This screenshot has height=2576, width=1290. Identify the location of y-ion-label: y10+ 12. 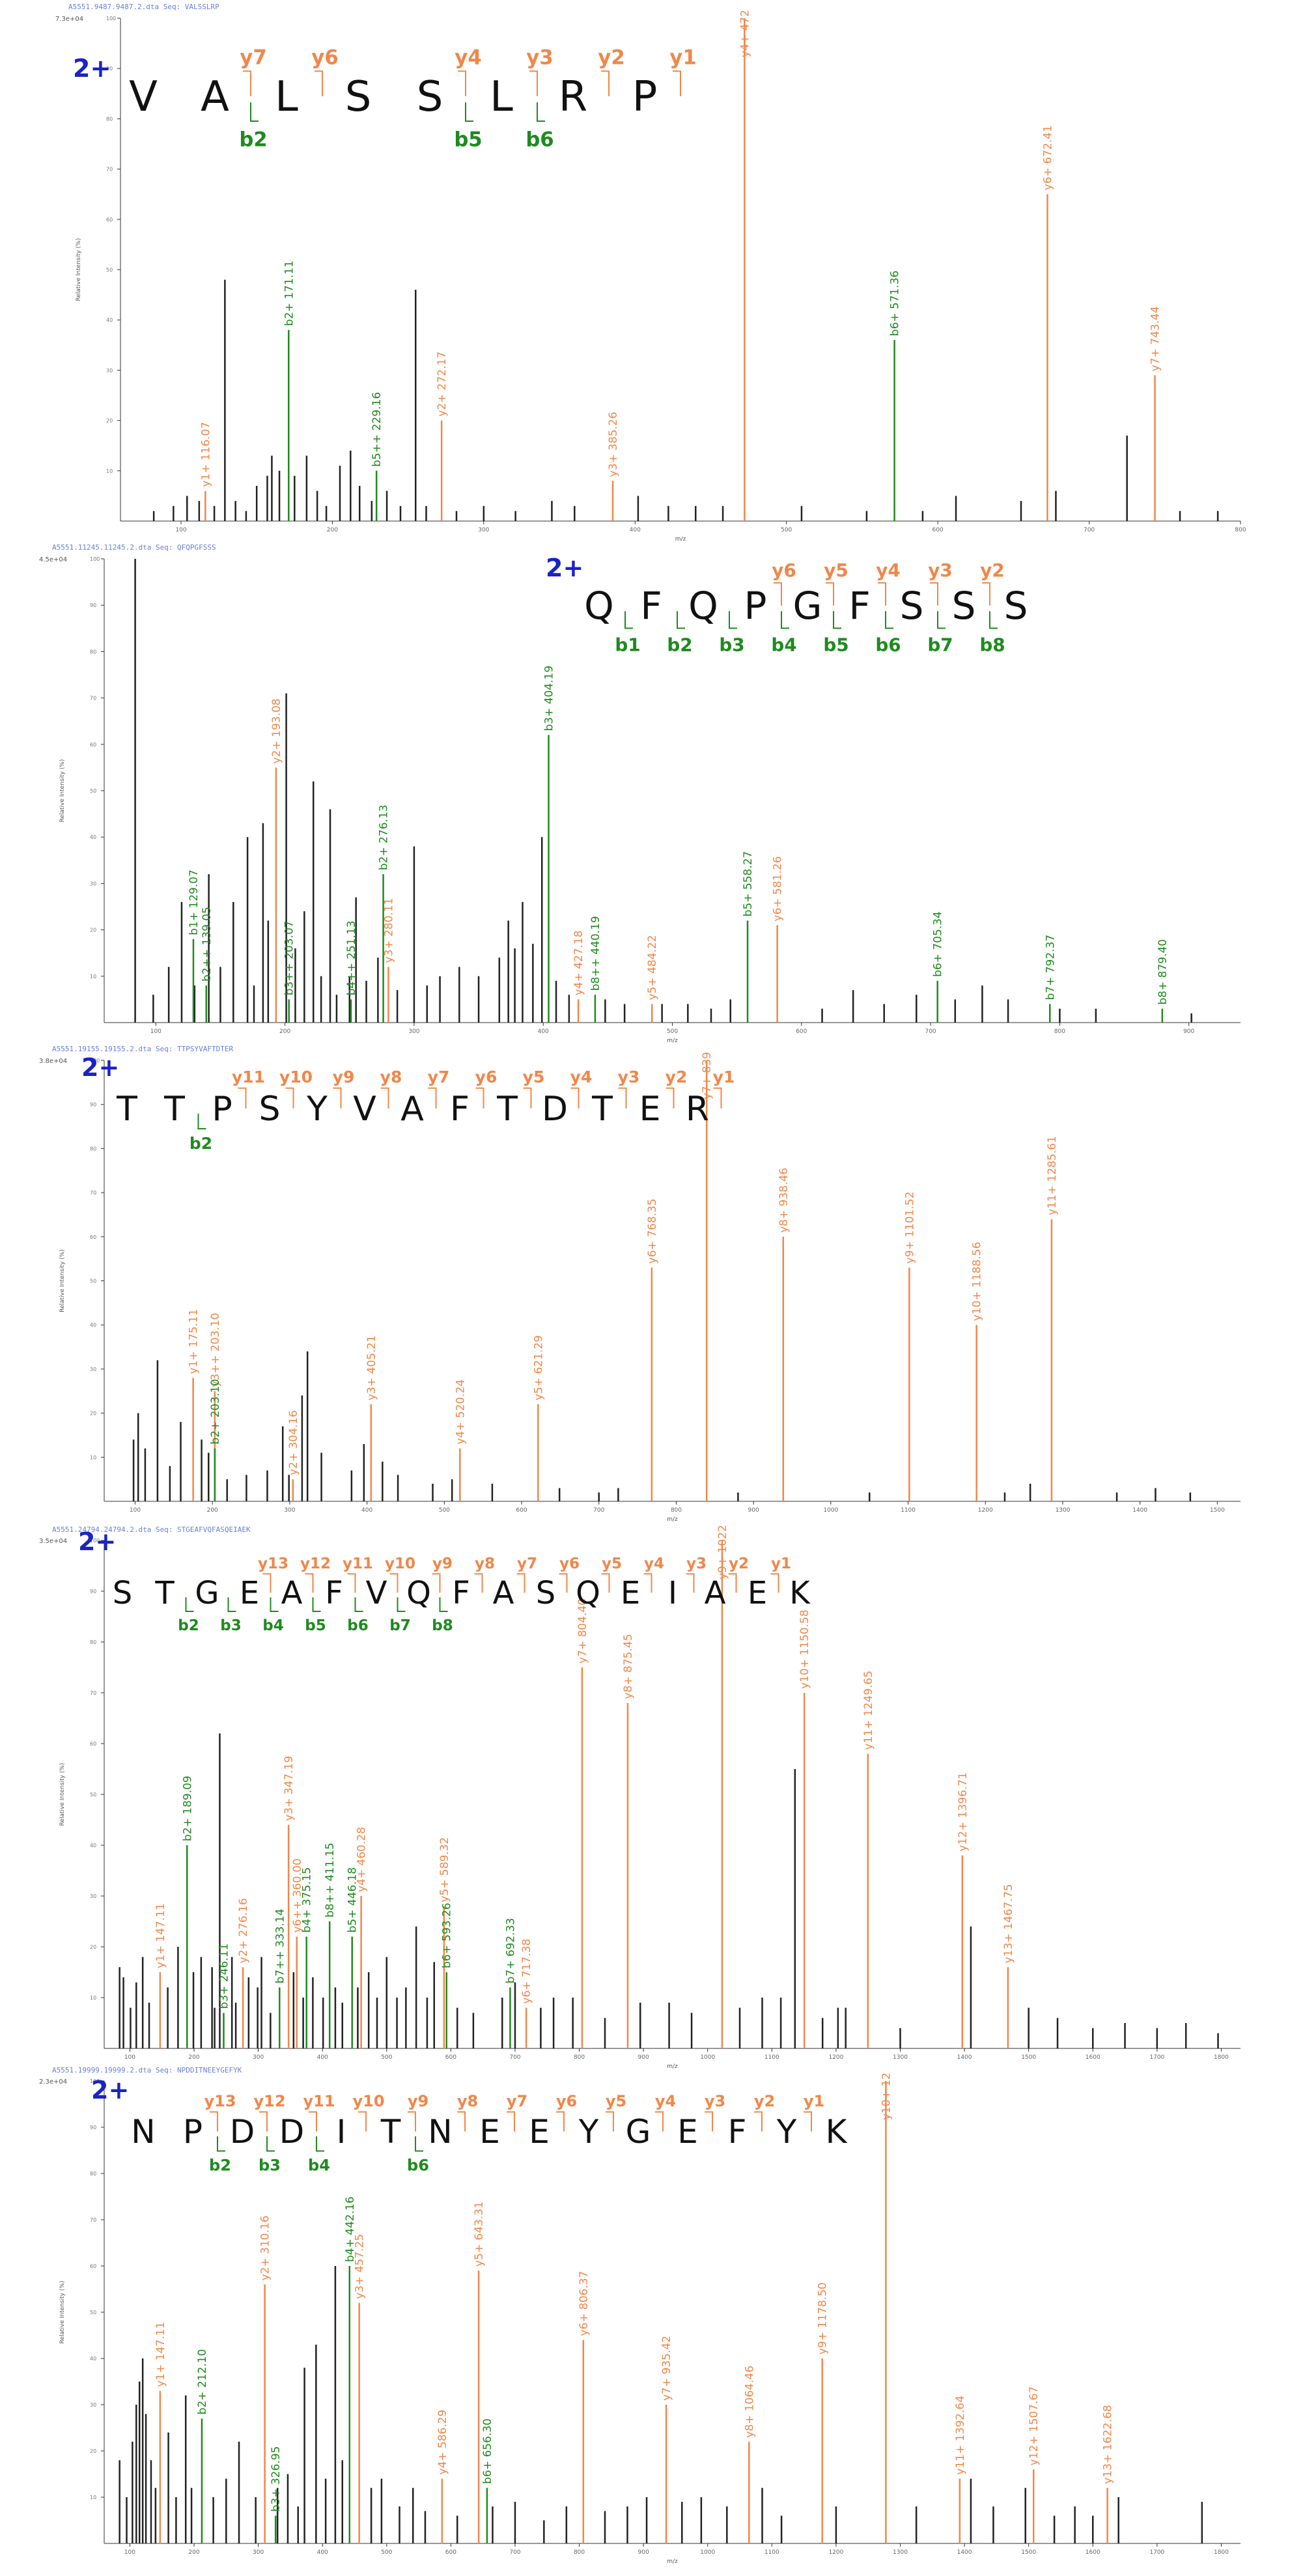
(886, 2096).